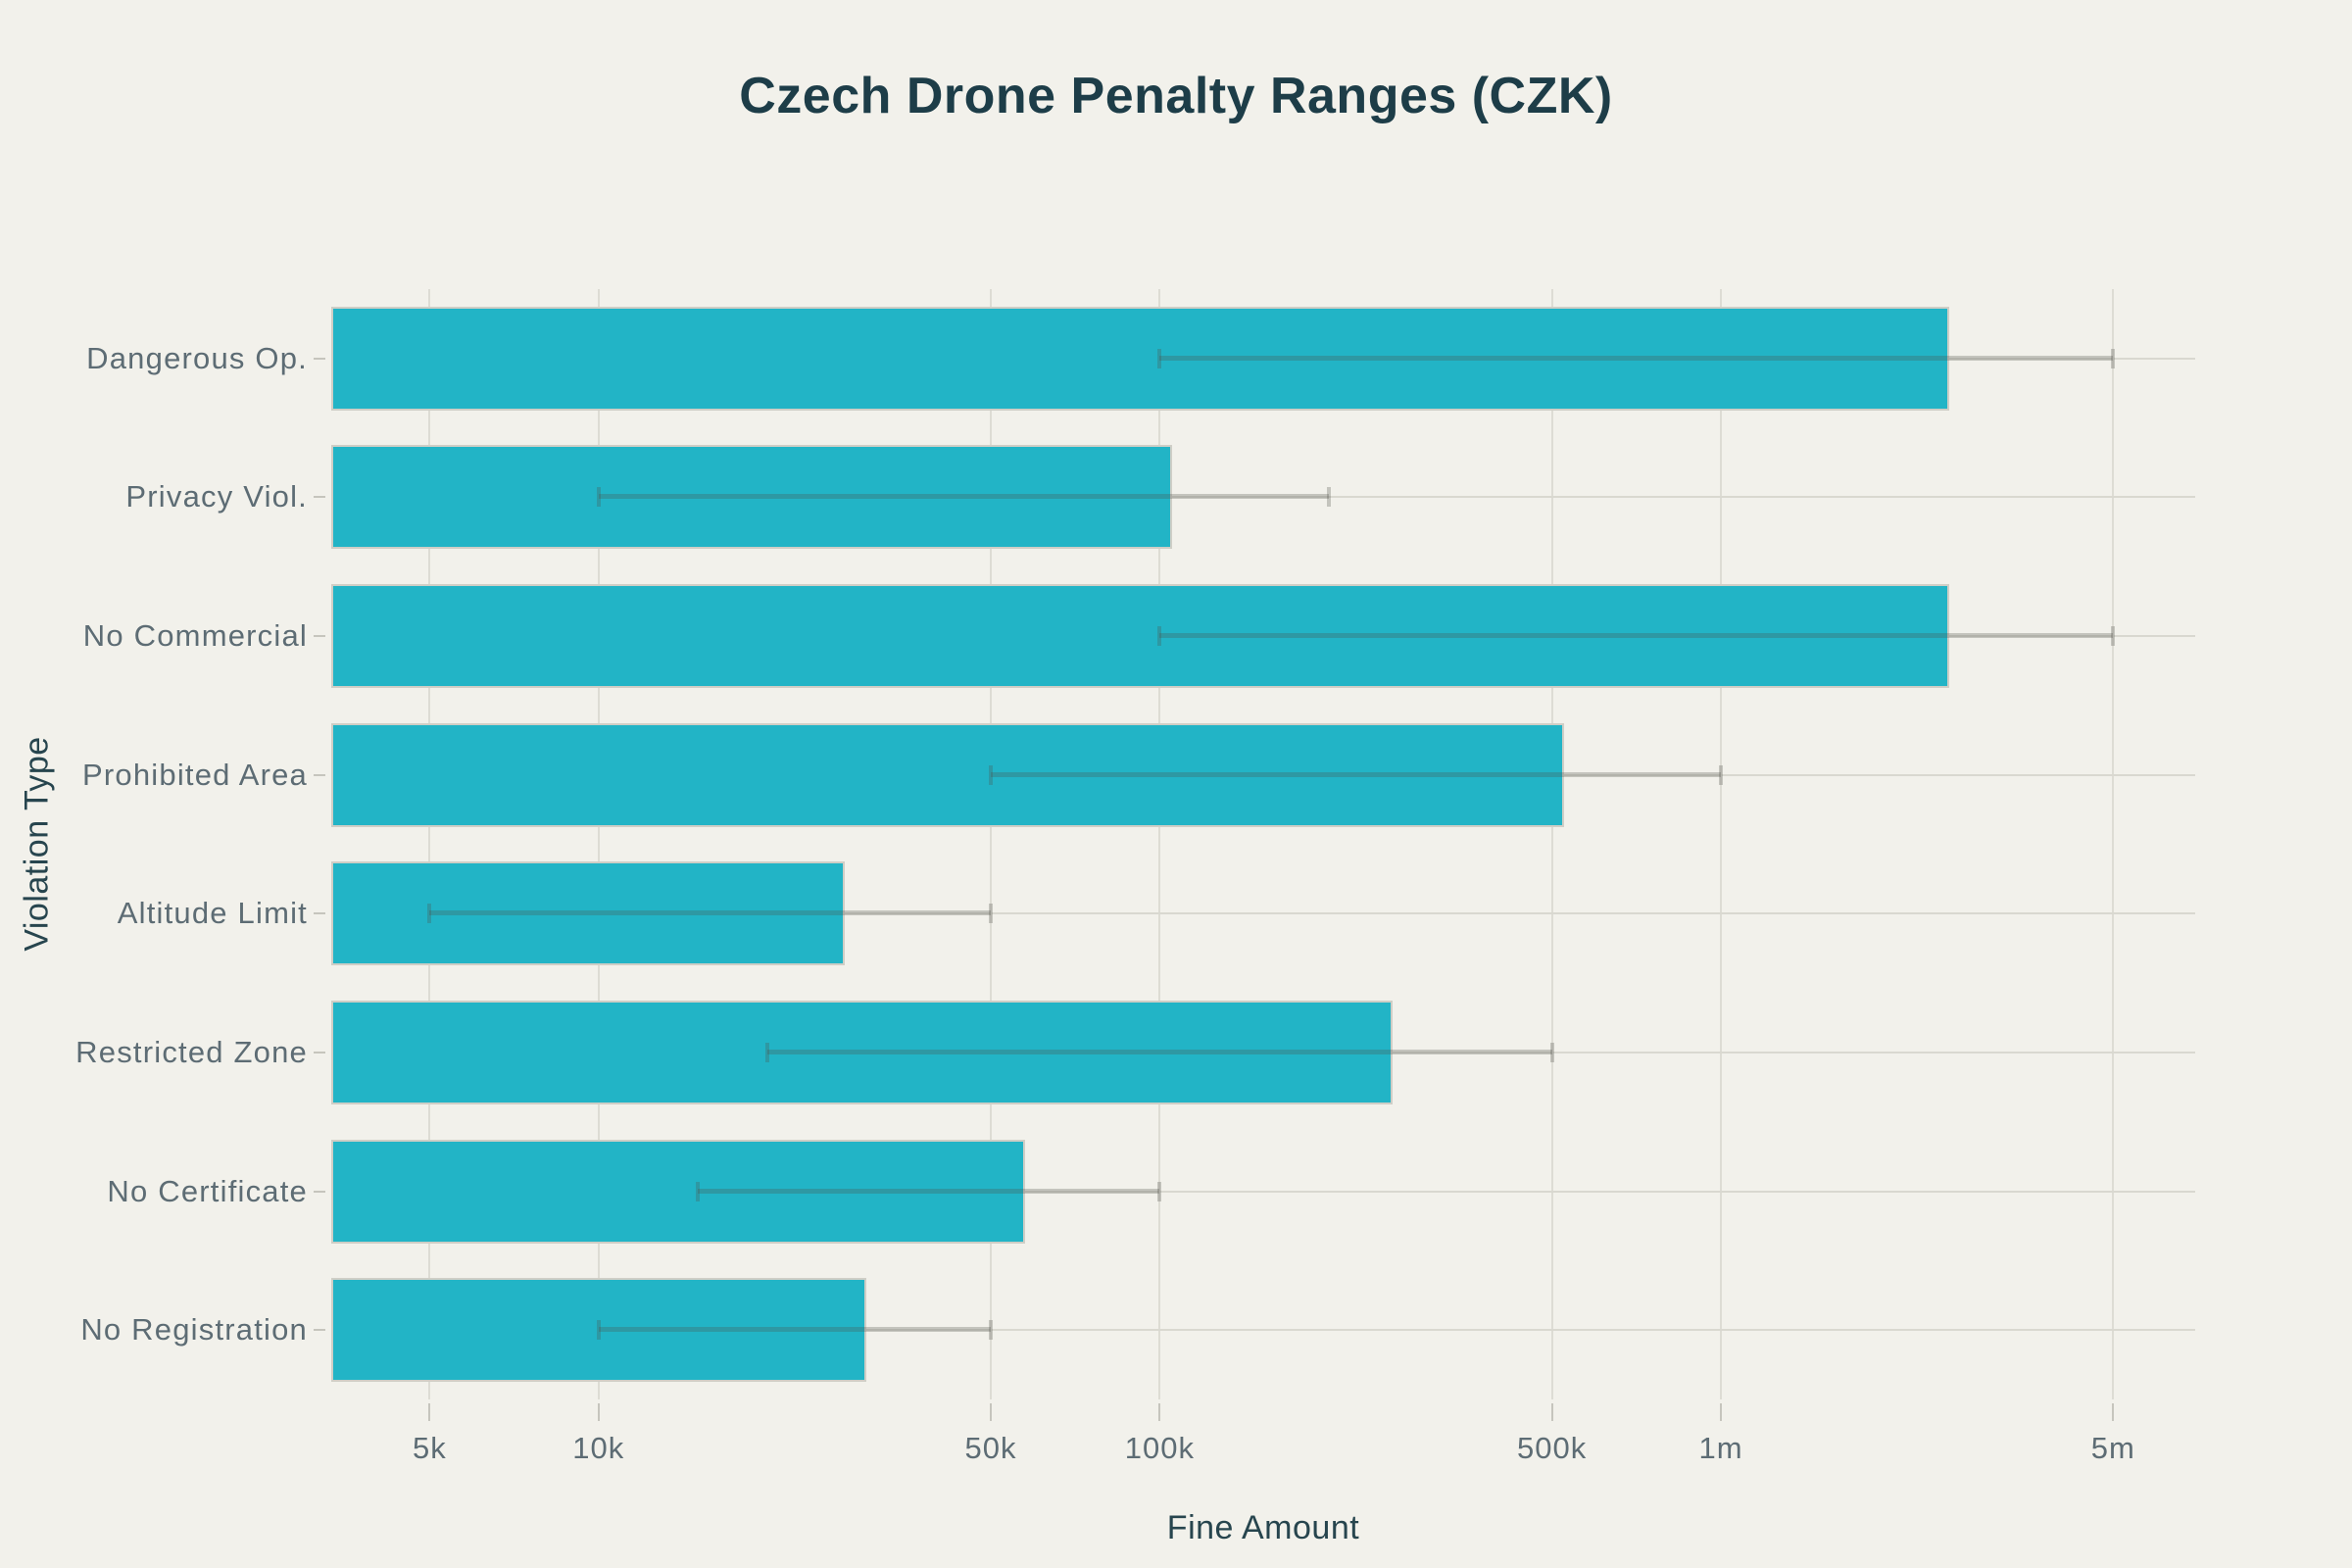 This screenshot has height=1568, width=2352. What do you see at coordinates (197, 357) in the screenshot?
I see `y-tick-label: Dangerous Op.` at bounding box center [197, 357].